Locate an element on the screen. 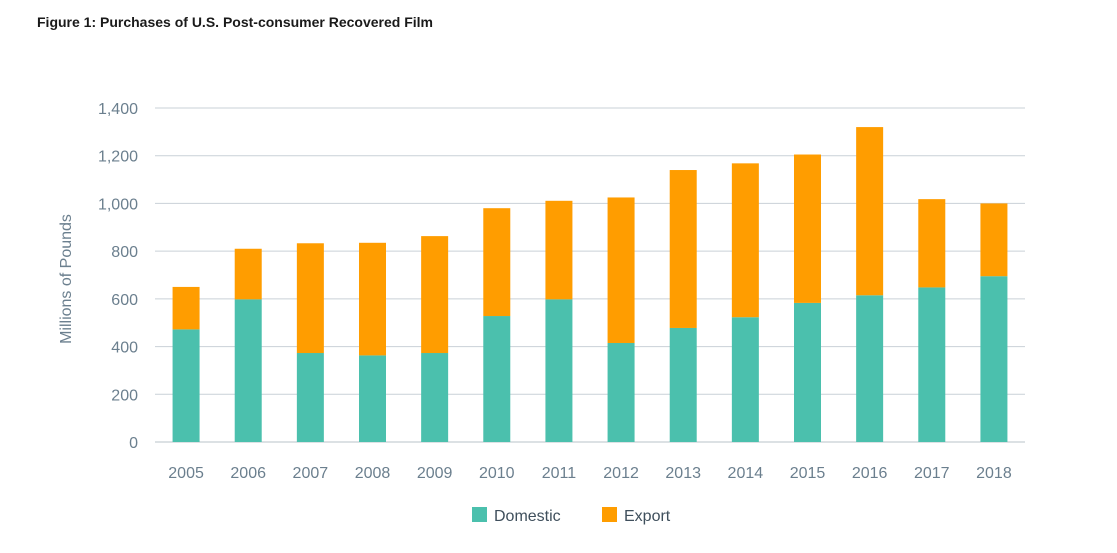 The image size is (1117, 553). legend-label-export: Export is located at coordinates (647, 516).